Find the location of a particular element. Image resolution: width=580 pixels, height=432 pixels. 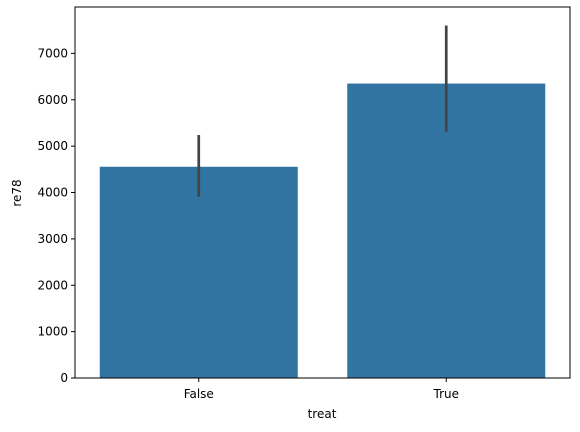

y-tick-label: 1000 is located at coordinates (52, 332).